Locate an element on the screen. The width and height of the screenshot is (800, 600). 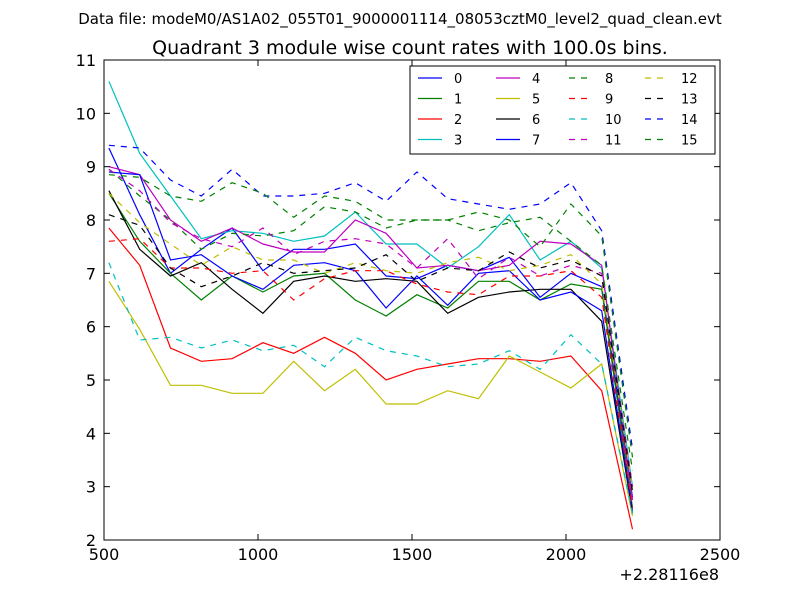
legend-label-9: 9 is located at coordinates (609, 100).